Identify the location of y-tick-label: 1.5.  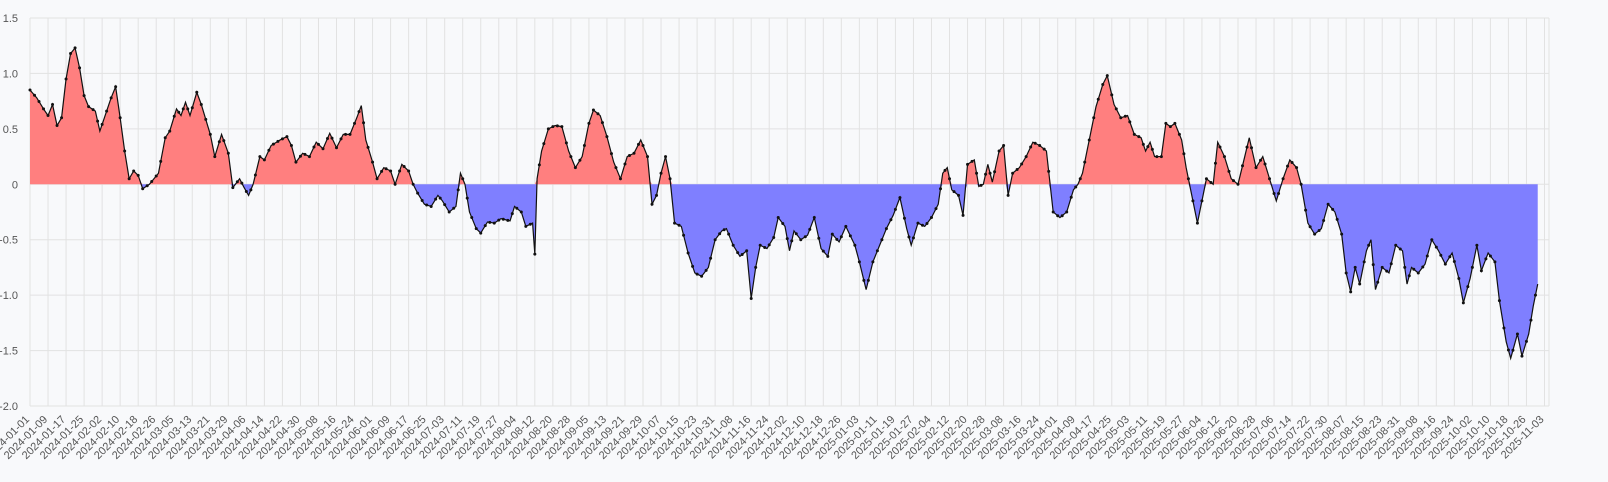
(10, 19).